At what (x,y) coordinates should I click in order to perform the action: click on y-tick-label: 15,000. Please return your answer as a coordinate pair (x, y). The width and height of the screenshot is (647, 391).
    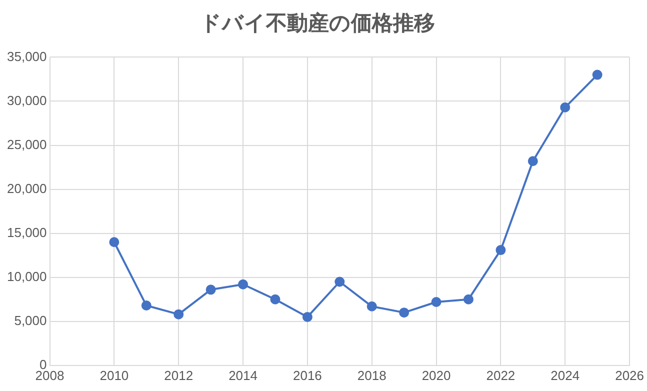
    Looking at the image, I should click on (26, 232).